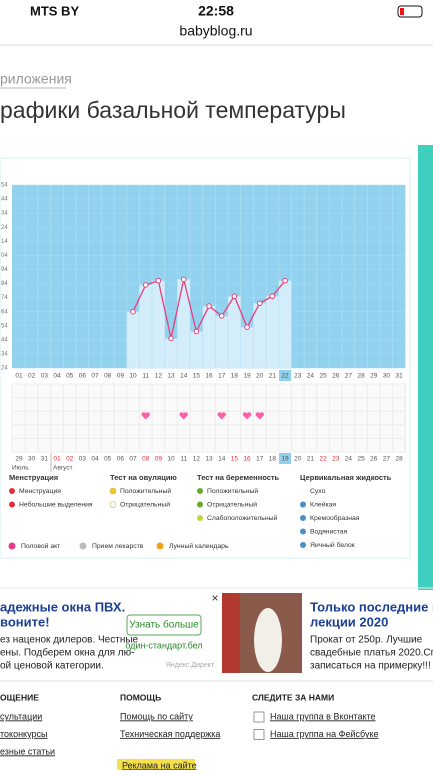 The height and width of the screenshot is (775, 433). I want to click on battery, so click(410, 11).